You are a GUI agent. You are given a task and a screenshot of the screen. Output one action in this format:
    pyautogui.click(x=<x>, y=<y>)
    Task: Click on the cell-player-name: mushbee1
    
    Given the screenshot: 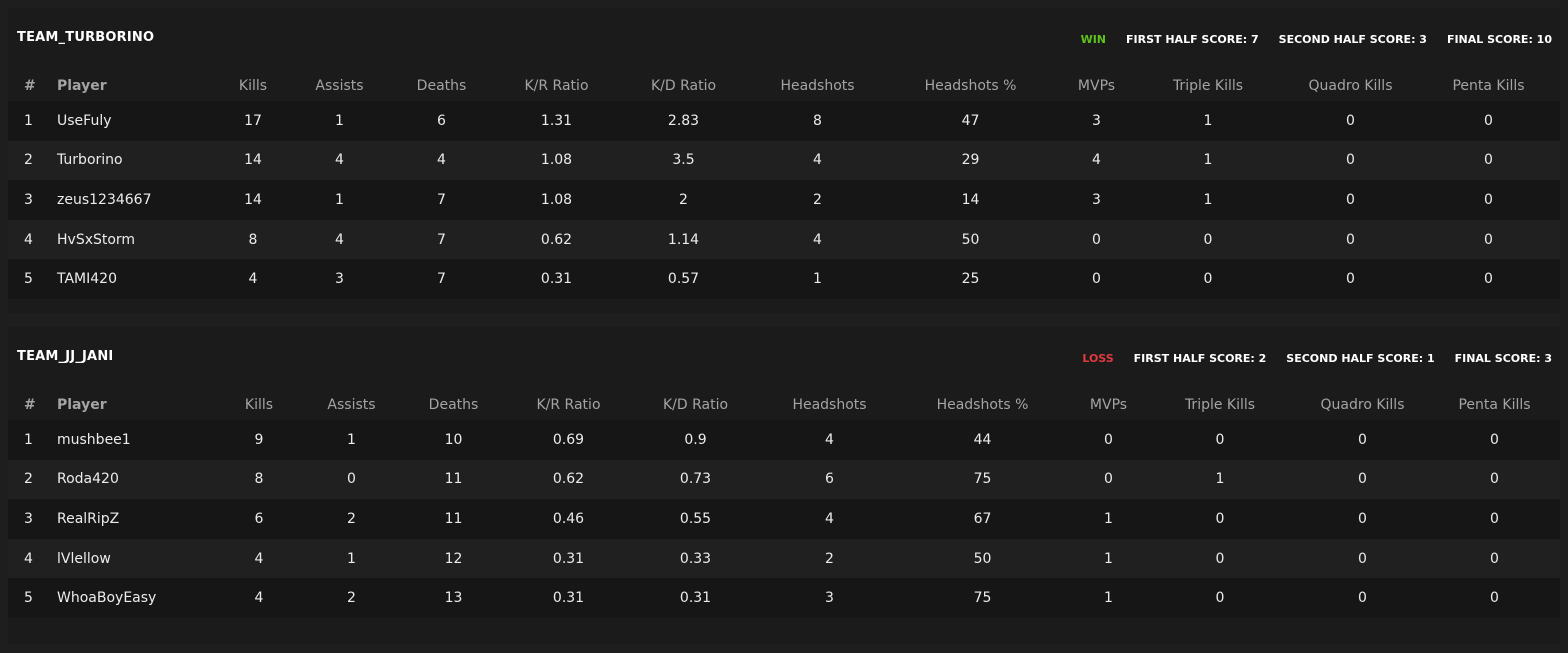 What is the action you would take?
    pyautogui.click(x=94, y=439)
    